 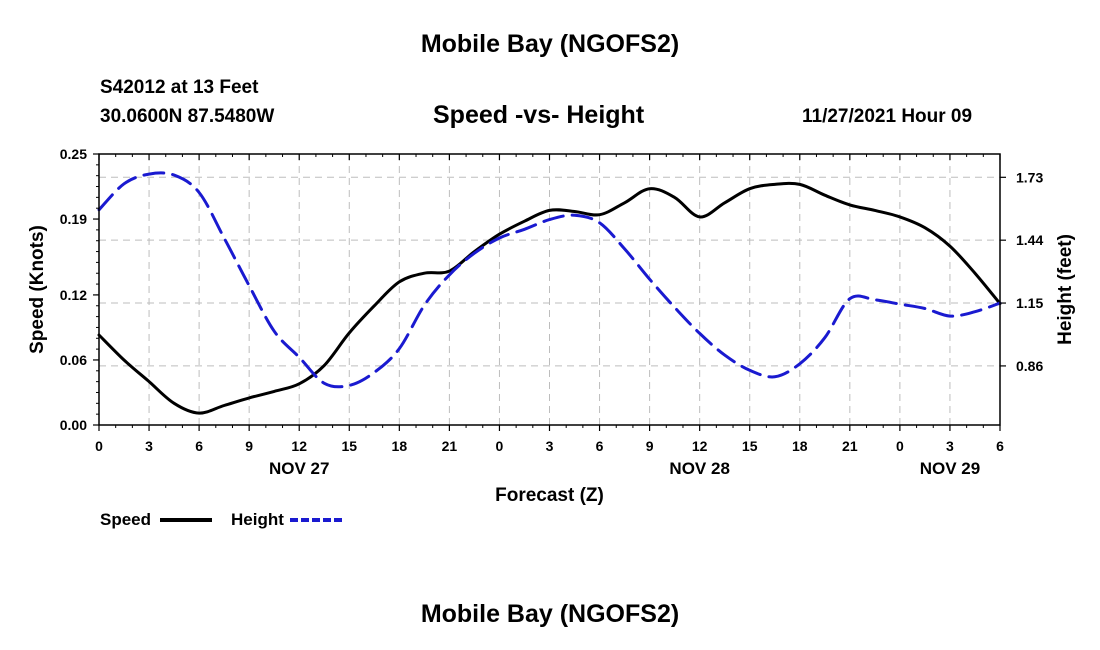 What do you see at coordinates (539, 115) in the screenshot?
I see `chart-subtitle: Speed -vs- Height` at bounding box center [539, 115].